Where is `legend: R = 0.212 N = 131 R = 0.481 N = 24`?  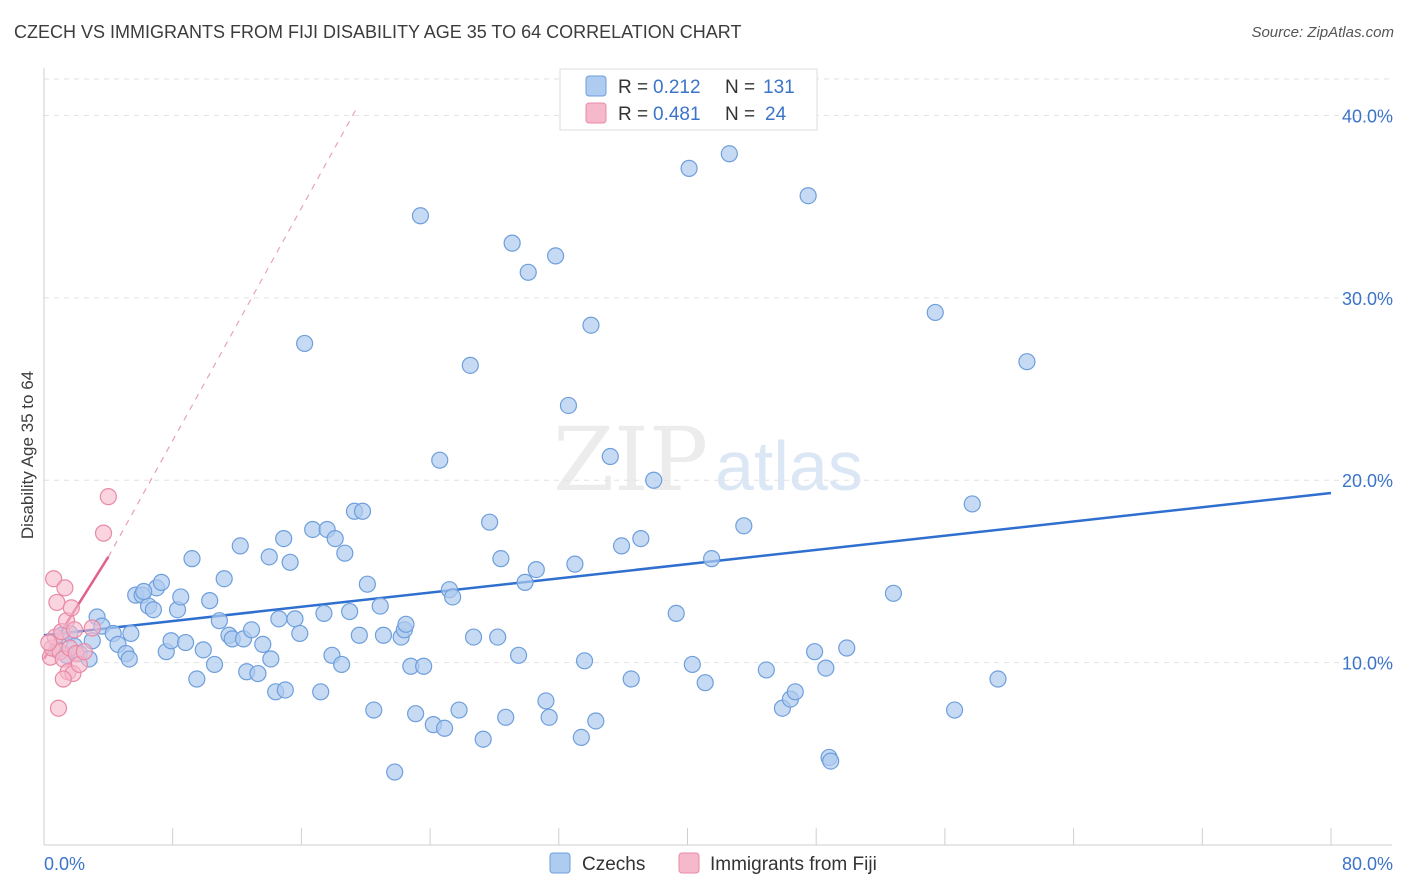
legend: R = 0.212 N = 131 R = 0.481 N = 24 is located at coordinates (688, 99).